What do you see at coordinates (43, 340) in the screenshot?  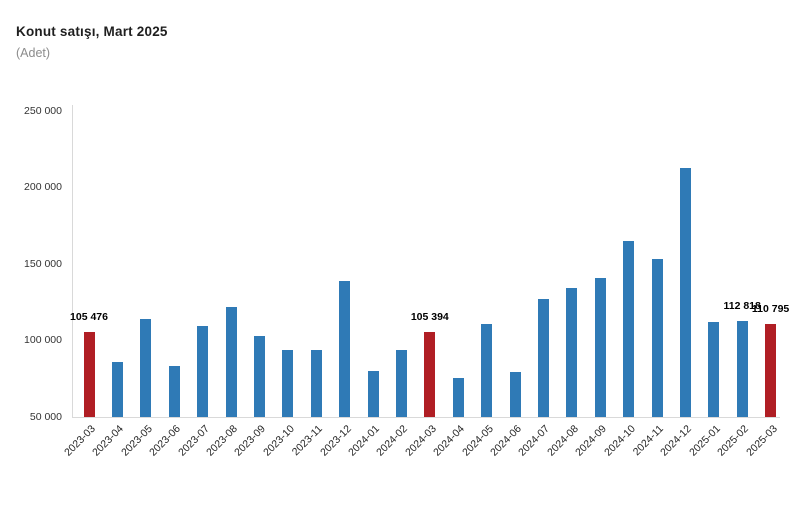 I see `y-tick-label: 100 000` at bounding box center [43, 340].